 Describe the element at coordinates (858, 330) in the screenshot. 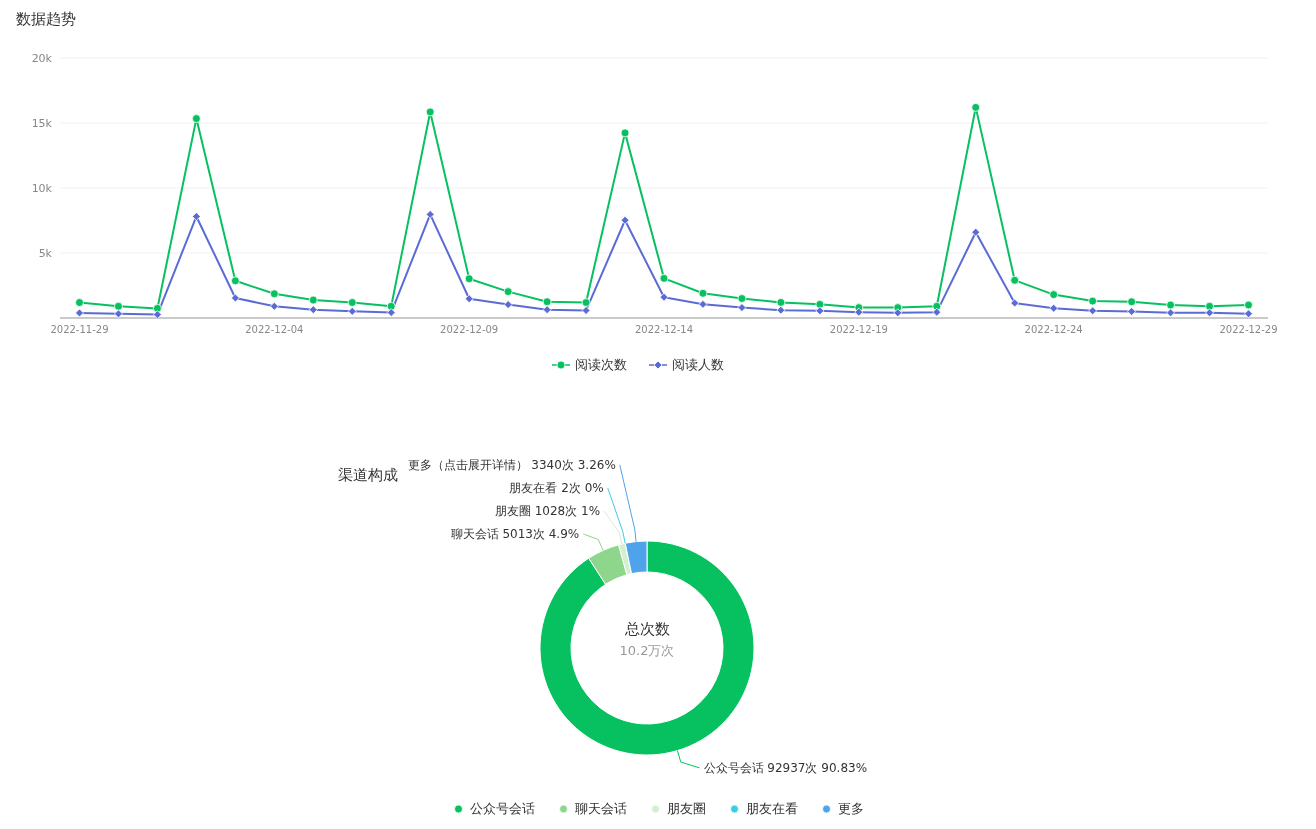

I see `x-tick-label: 2022-12-19` at that location.